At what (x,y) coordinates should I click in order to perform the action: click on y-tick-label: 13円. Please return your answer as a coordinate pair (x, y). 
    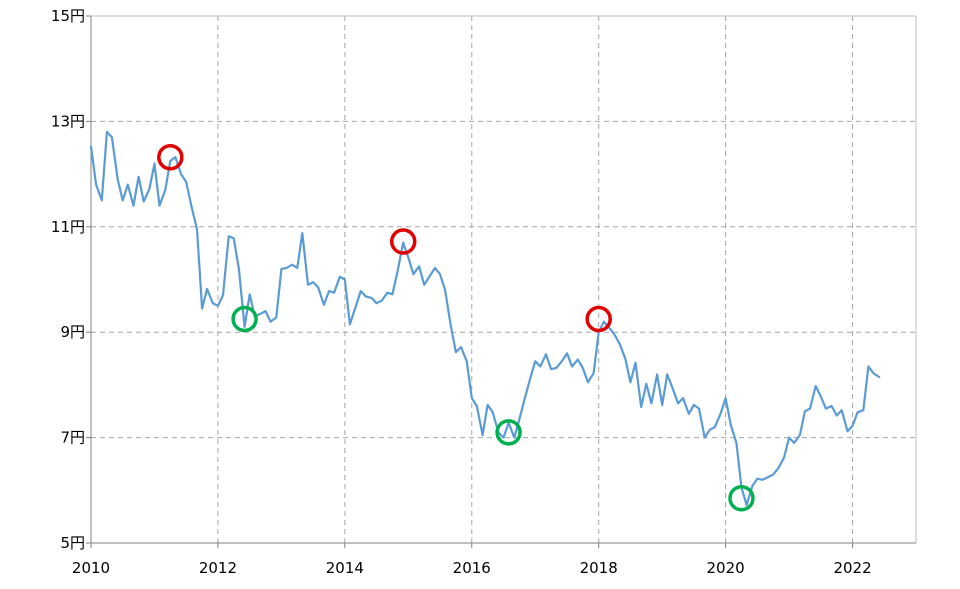
    Looking at the image, I should click on (68, 121).